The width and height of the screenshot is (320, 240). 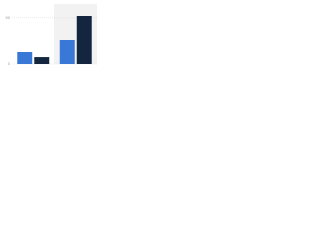 What do you see at coordinates (8, 17) in the screenshot?
I see `y-tick-label: 50` at bounding box center [8, 17].